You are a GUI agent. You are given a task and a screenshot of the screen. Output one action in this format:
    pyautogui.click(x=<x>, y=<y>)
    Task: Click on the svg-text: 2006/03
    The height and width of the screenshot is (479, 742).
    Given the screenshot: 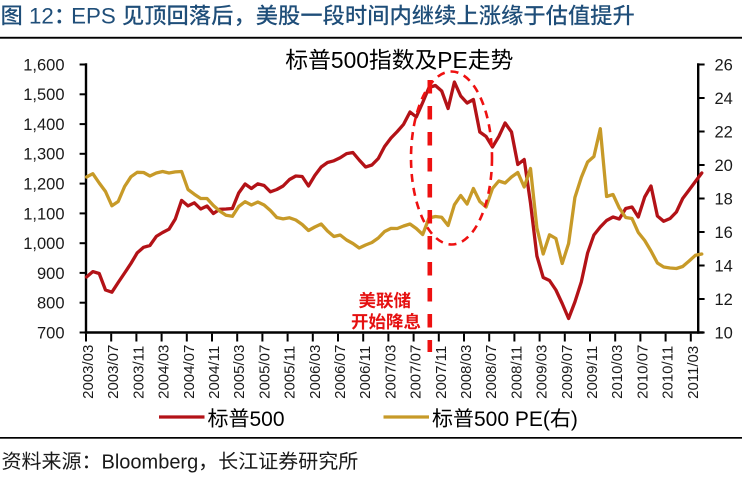 What is the action you would take?
    pyautogui.click(x=315, y=372)
    